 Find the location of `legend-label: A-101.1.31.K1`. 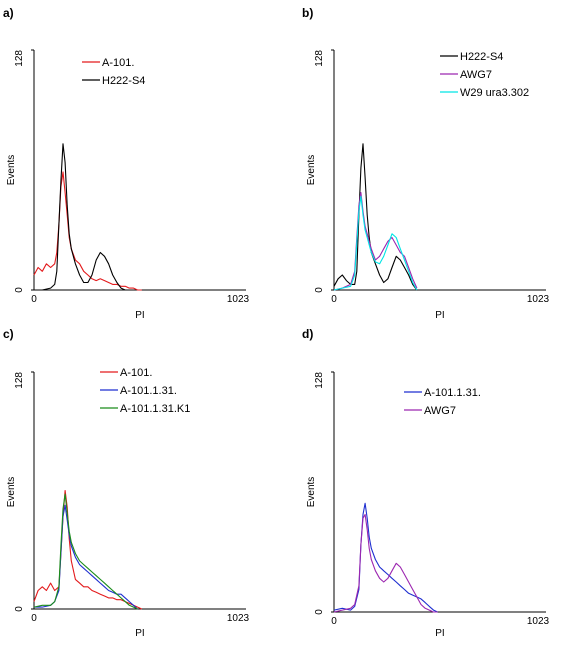

legend-label: A-101.1.31.K1 is located at coordinates (155, 409).